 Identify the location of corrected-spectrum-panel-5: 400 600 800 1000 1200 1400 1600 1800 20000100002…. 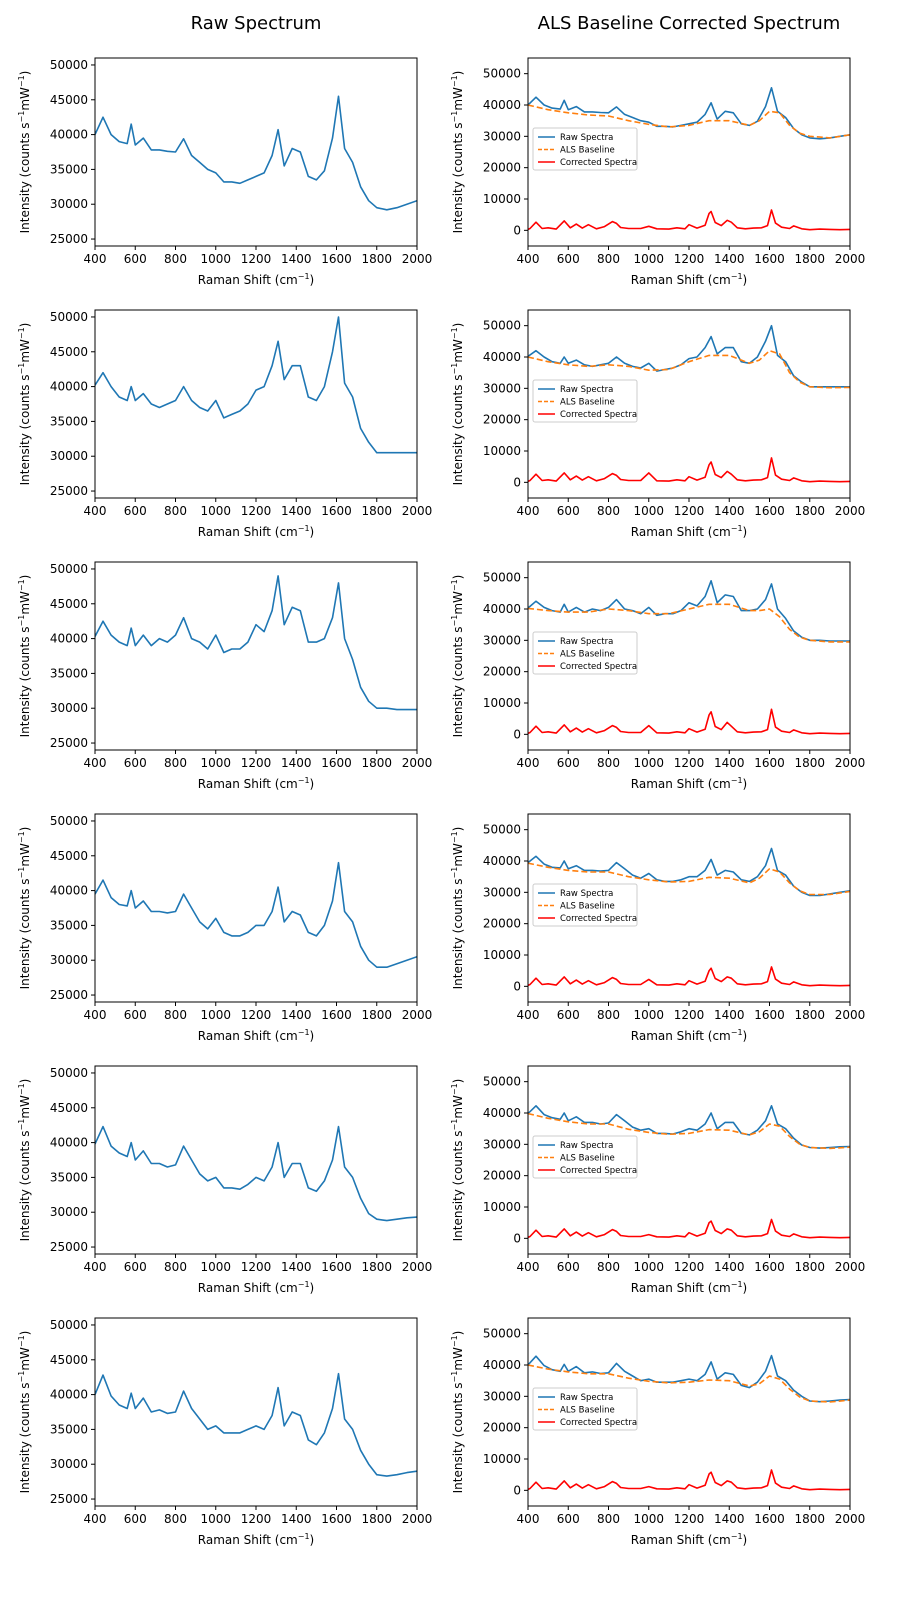
(657, 1180).